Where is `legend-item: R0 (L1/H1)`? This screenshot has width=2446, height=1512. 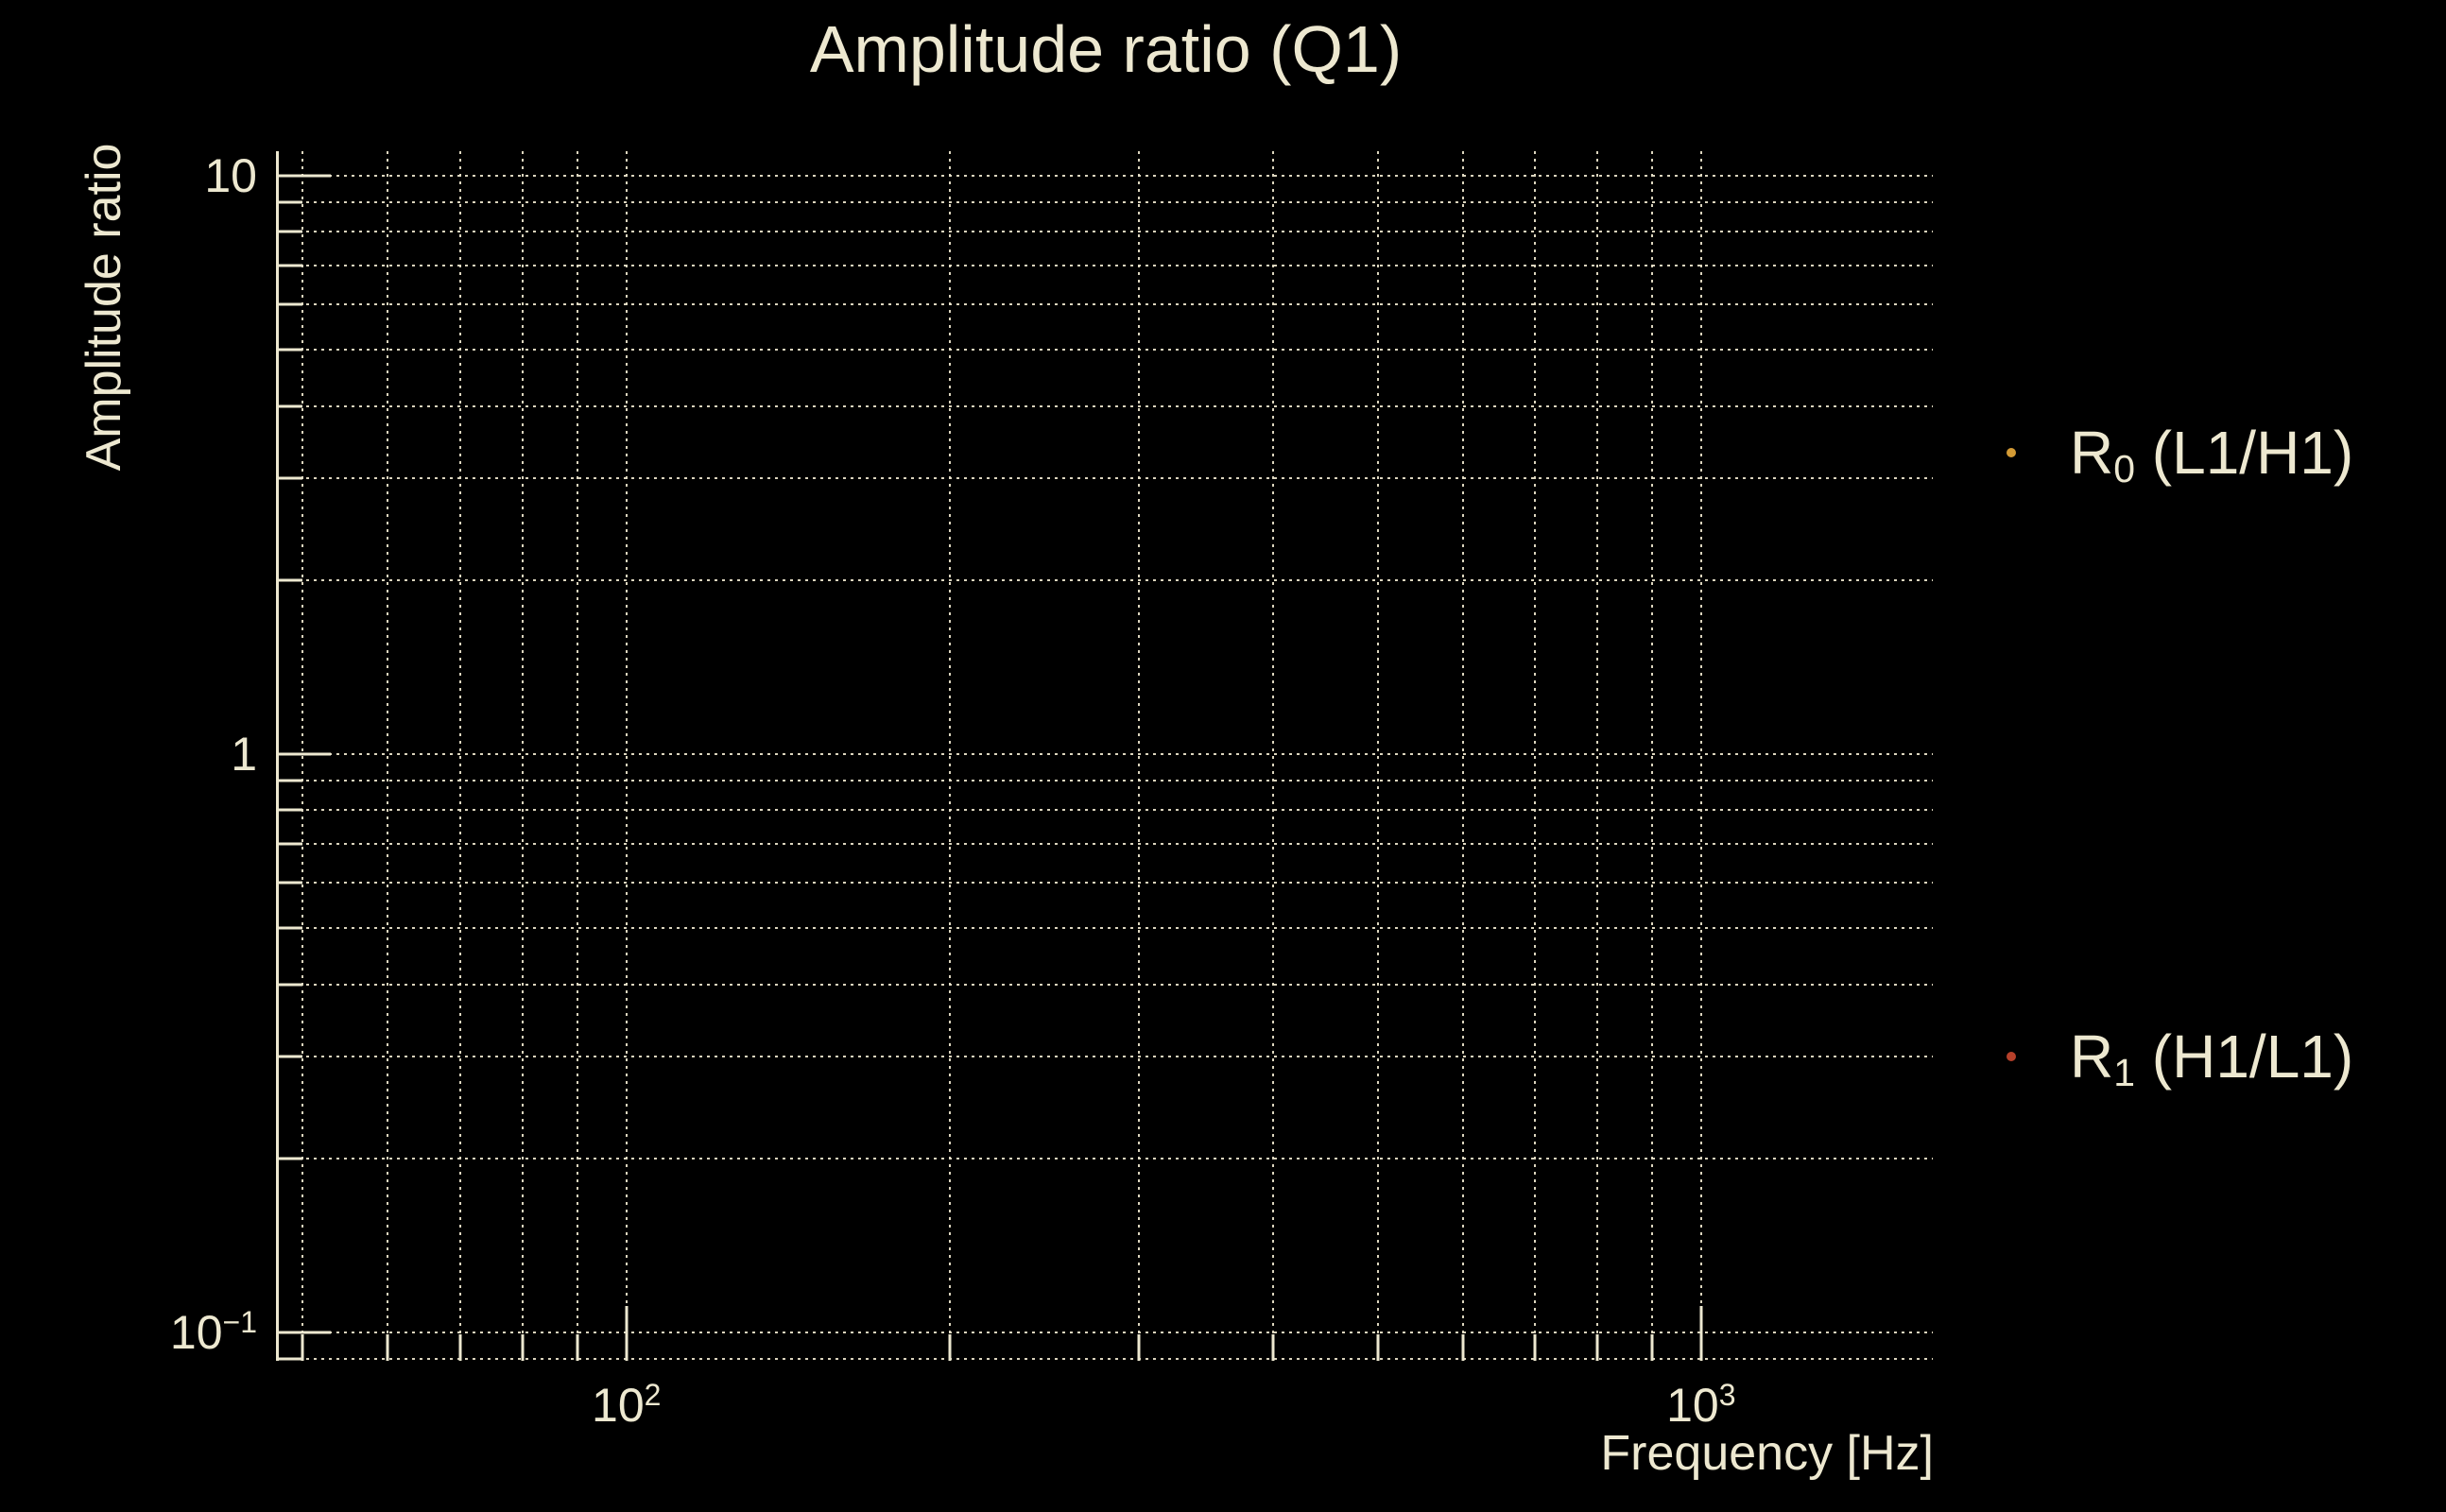 legend-item: R0 (L1/H1) is located at coordinates (2172, 454).